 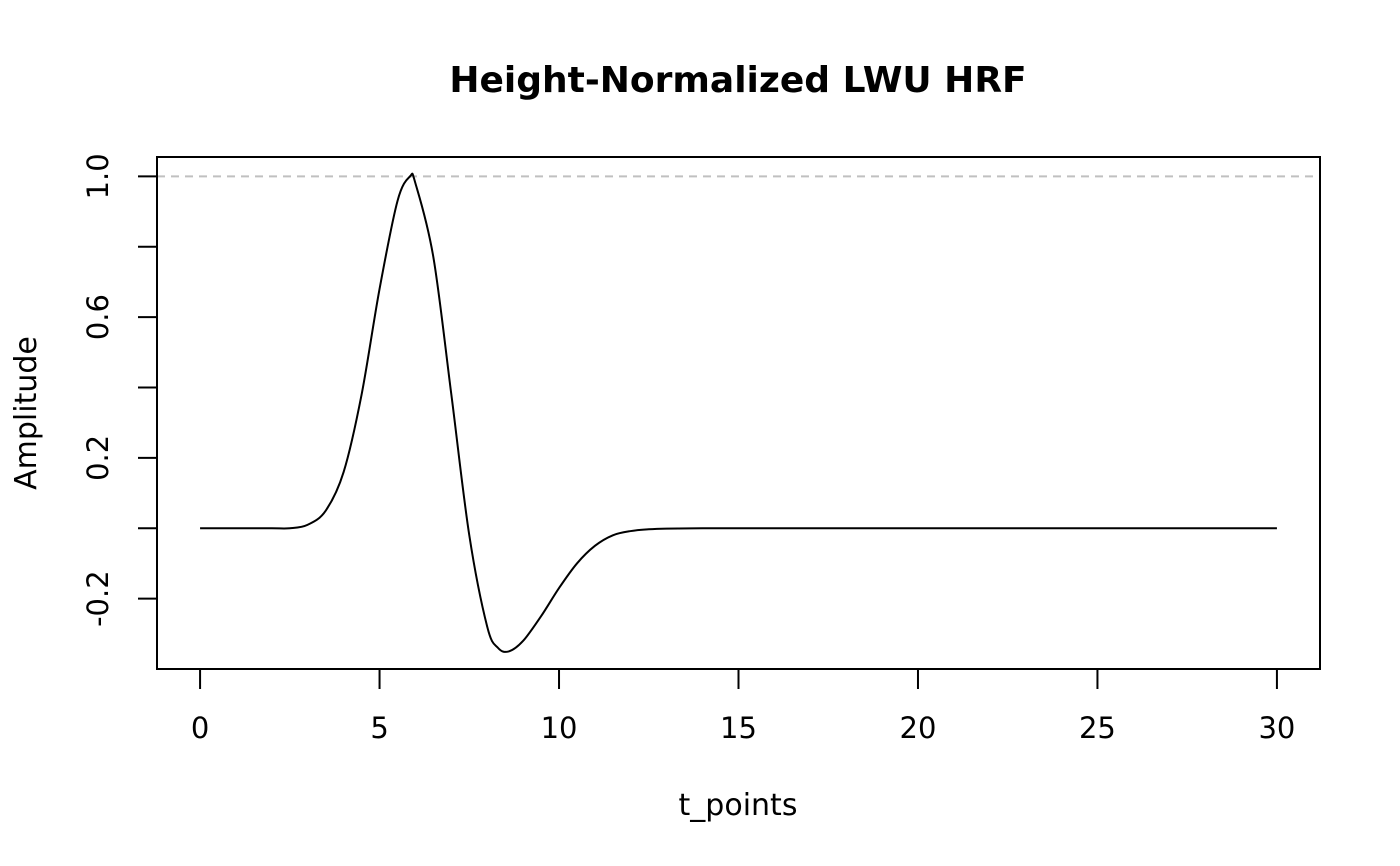 I want to click on y-axis: -0.2 0.2 0.6 1.0, so click(x=119, y=390).